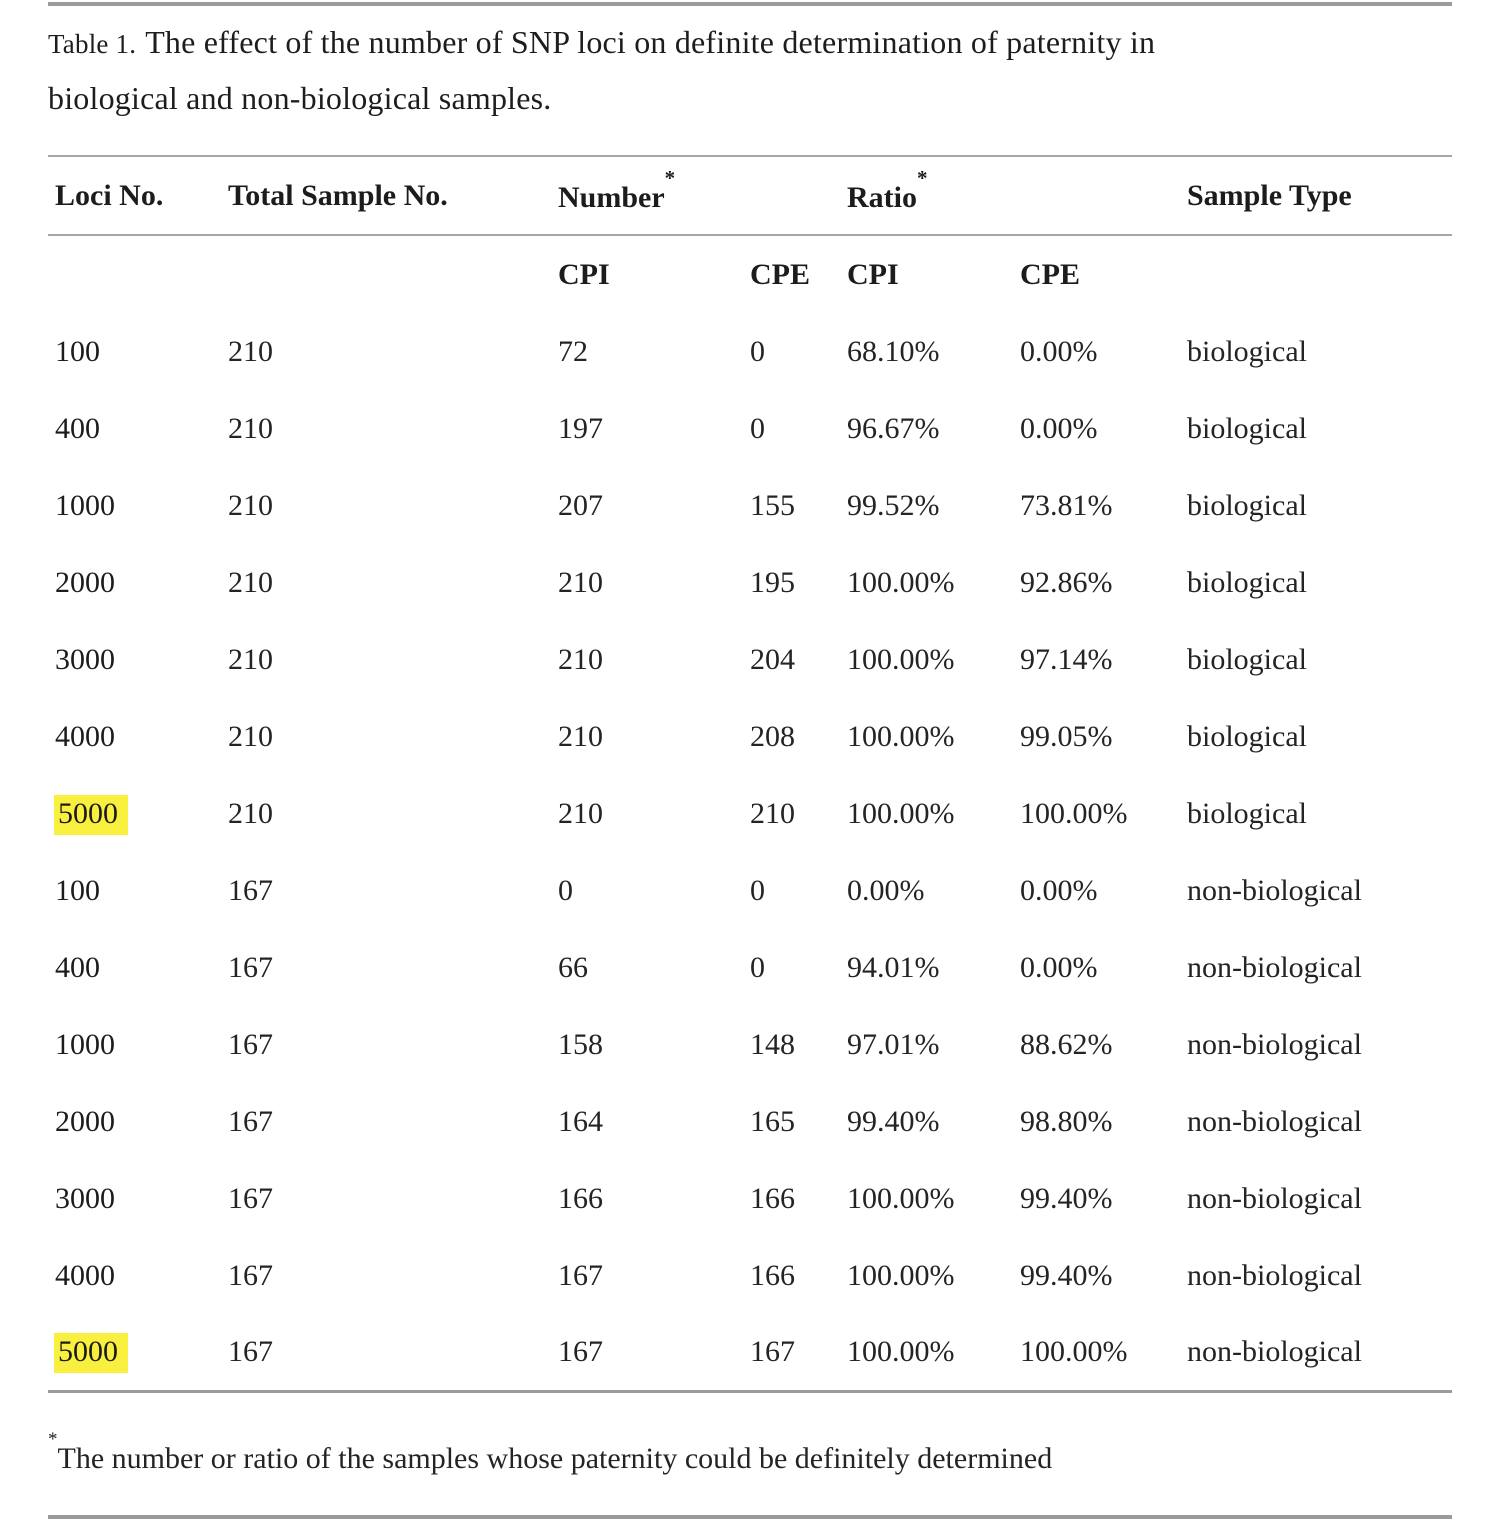  I want to click on table-row: 400 167 66 0 94.01% 0.00% non-biological, so click(750, 967).